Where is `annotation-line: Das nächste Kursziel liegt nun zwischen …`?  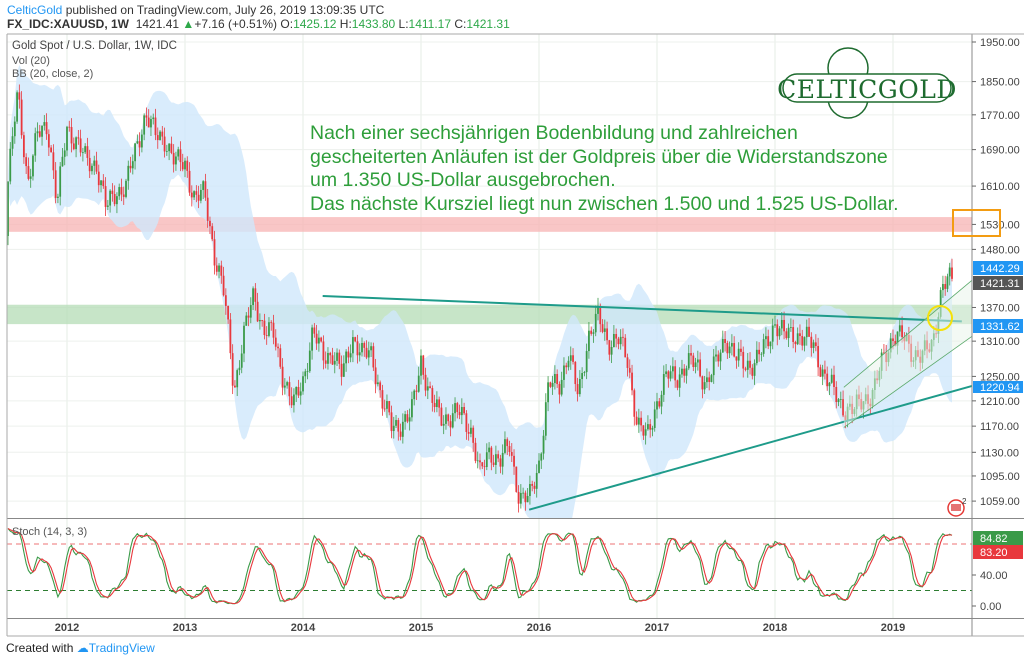 annotation-line: Das nächste Kursziel liegt nun zwischen … is located at coordinates (604, 203).